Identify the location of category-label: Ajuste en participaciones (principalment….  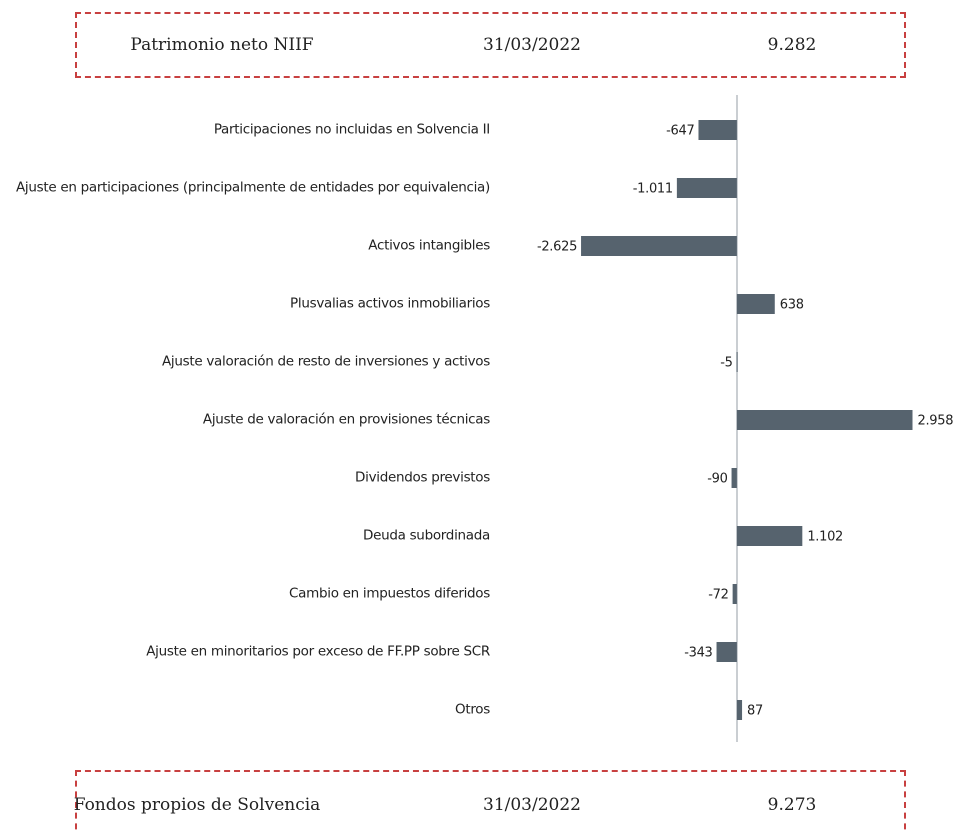
(252, 187).